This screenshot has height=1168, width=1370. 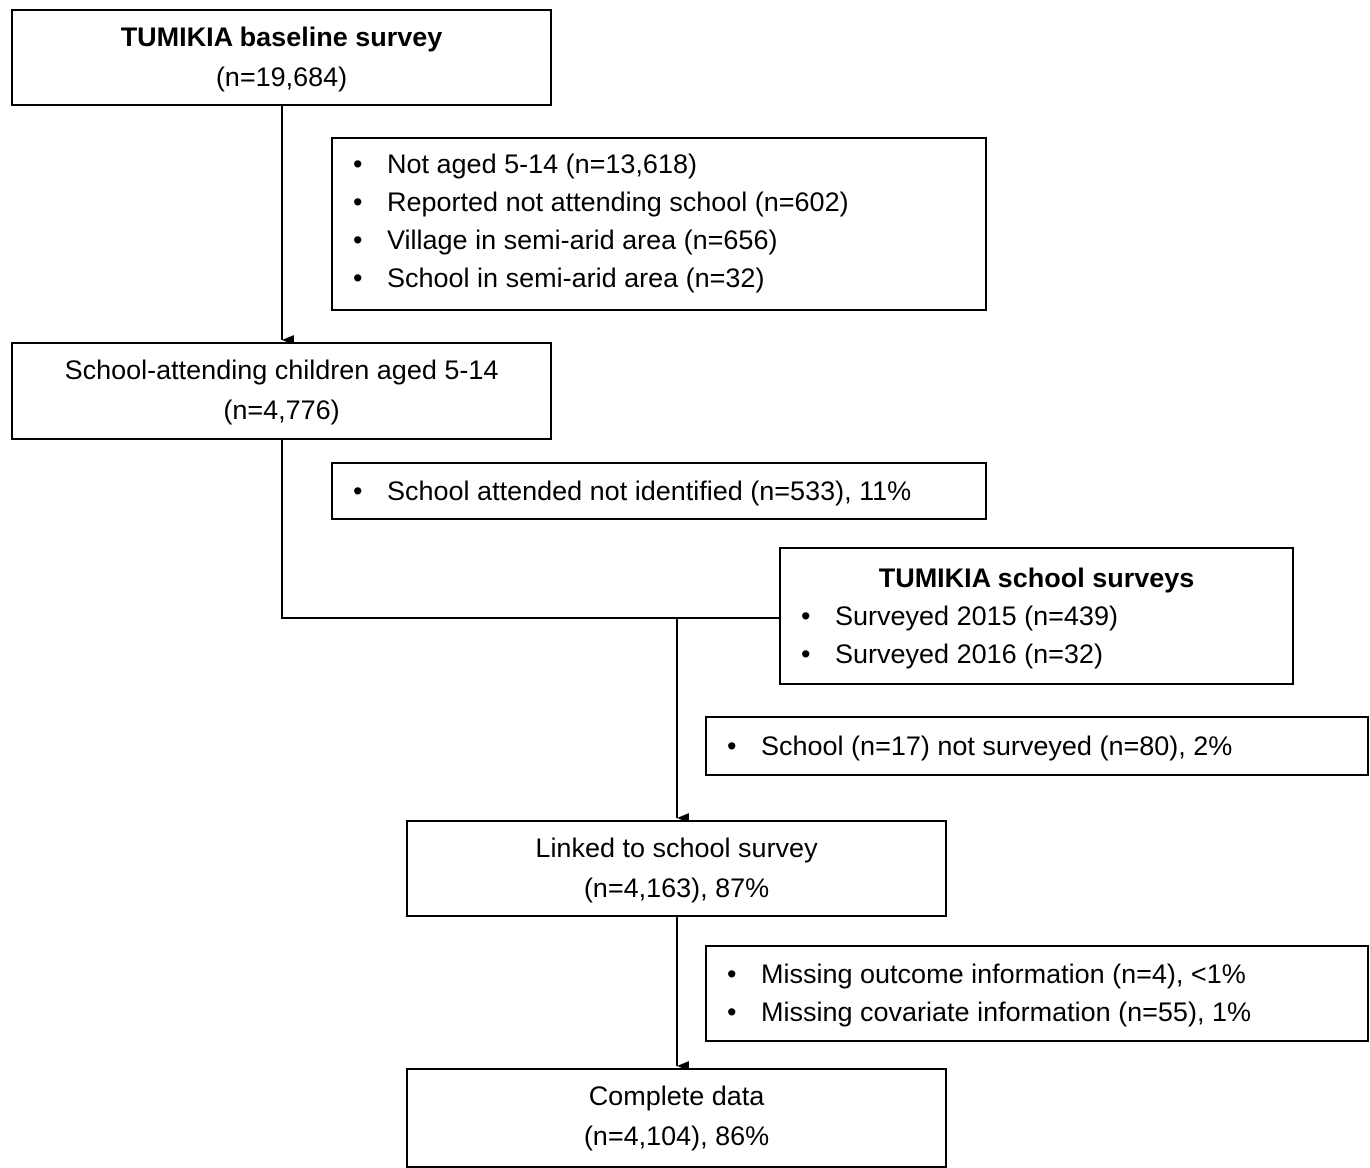 I want to click on school-surveys-title: TUMIKIA school surveys, so click(x=1036, y=578).